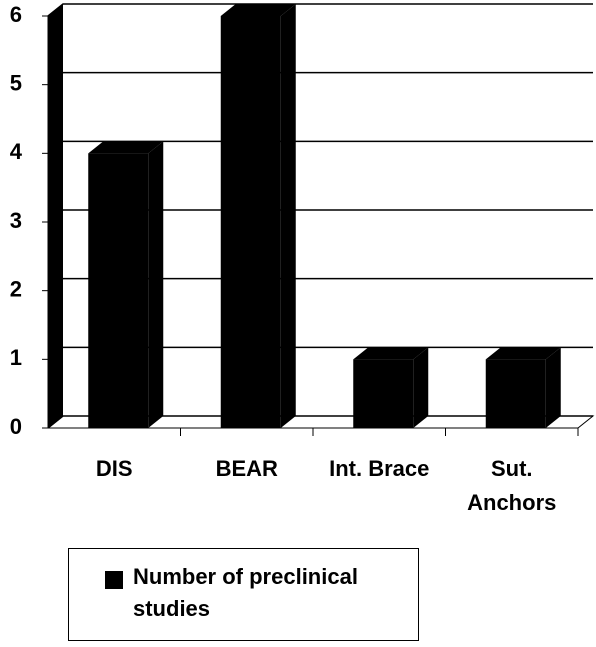 The height and width of the screenshot is (647, 596). What do you see at coordinates (16, 151) in the screenshot?
I see `y-tick-label: 4` at bounding box center [16, 151].